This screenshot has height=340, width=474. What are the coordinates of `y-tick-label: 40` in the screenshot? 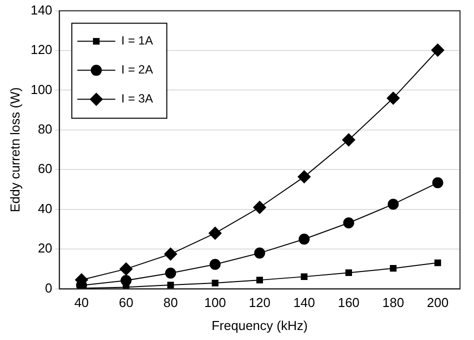 It's located at (45, 208).